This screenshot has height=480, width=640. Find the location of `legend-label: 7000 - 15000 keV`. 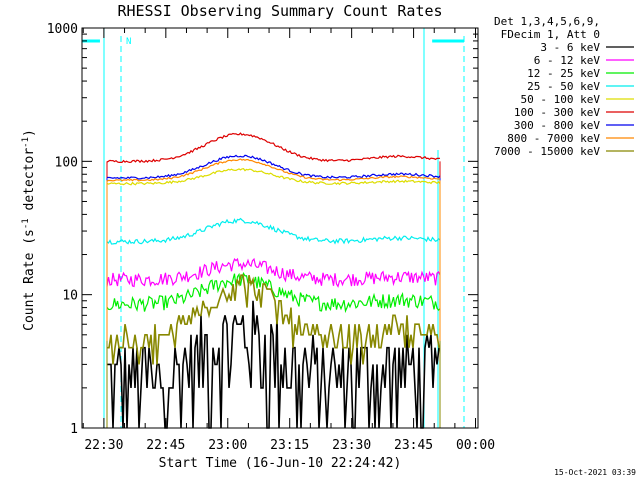

legend-label: 7000 - 15000 keV is located at coordinates (547, 151).